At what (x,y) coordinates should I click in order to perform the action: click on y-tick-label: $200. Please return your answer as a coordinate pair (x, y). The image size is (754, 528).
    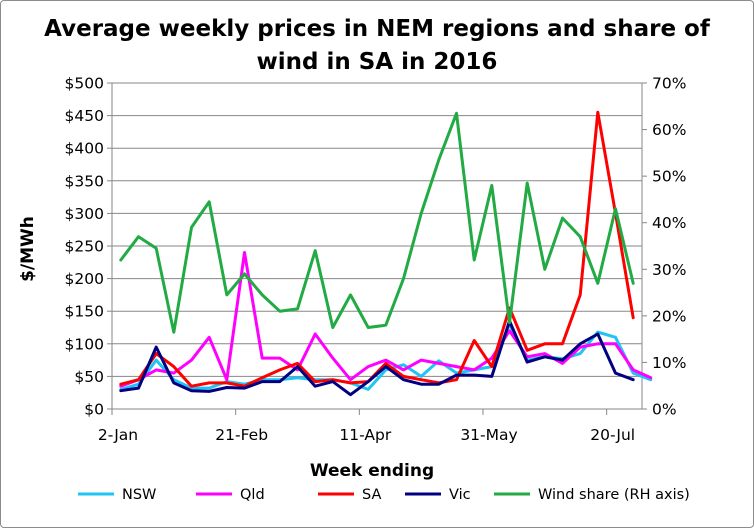
    Looking at the image, I should click on (84, 279).